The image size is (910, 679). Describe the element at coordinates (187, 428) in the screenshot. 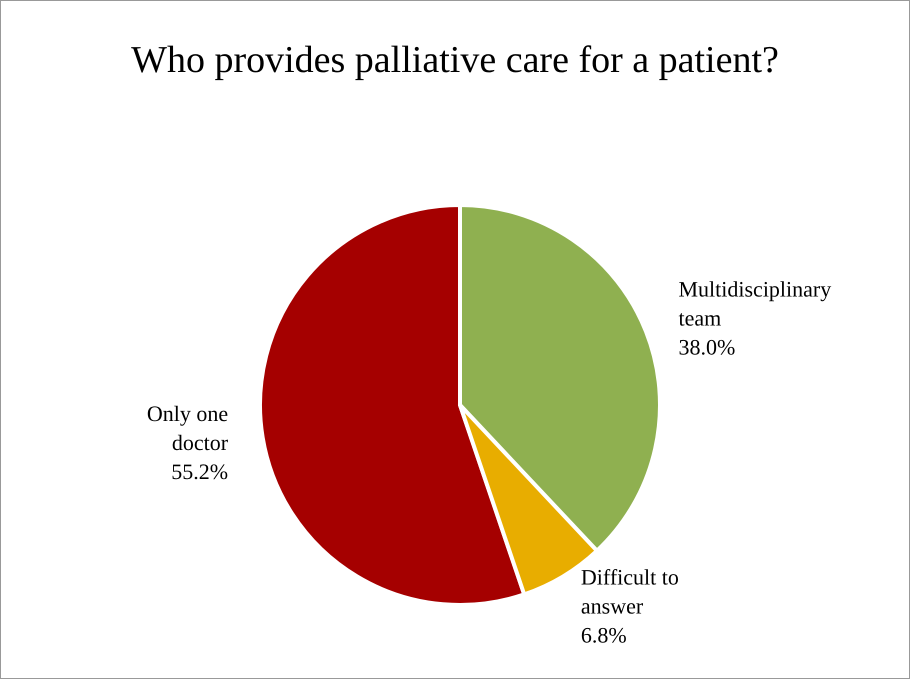

I see `slice-label: Only one doctor` at that location.